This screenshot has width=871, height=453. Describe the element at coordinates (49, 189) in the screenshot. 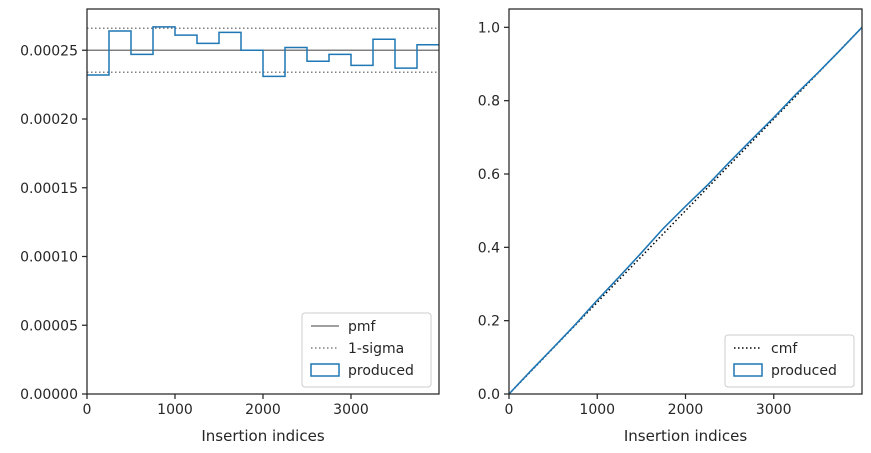

I see `y-tick-label: 0.00015` at that location.